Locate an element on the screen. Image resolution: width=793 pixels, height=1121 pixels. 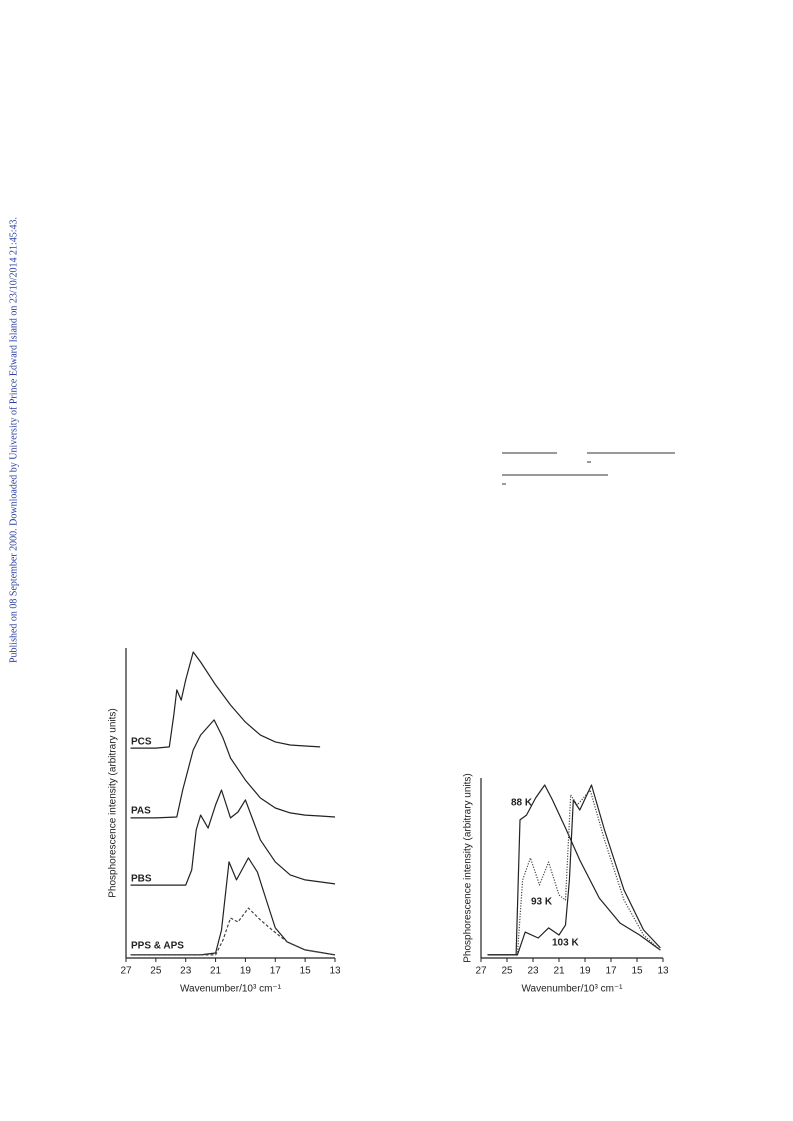
blank-lines is located at coordinates (588, 468).